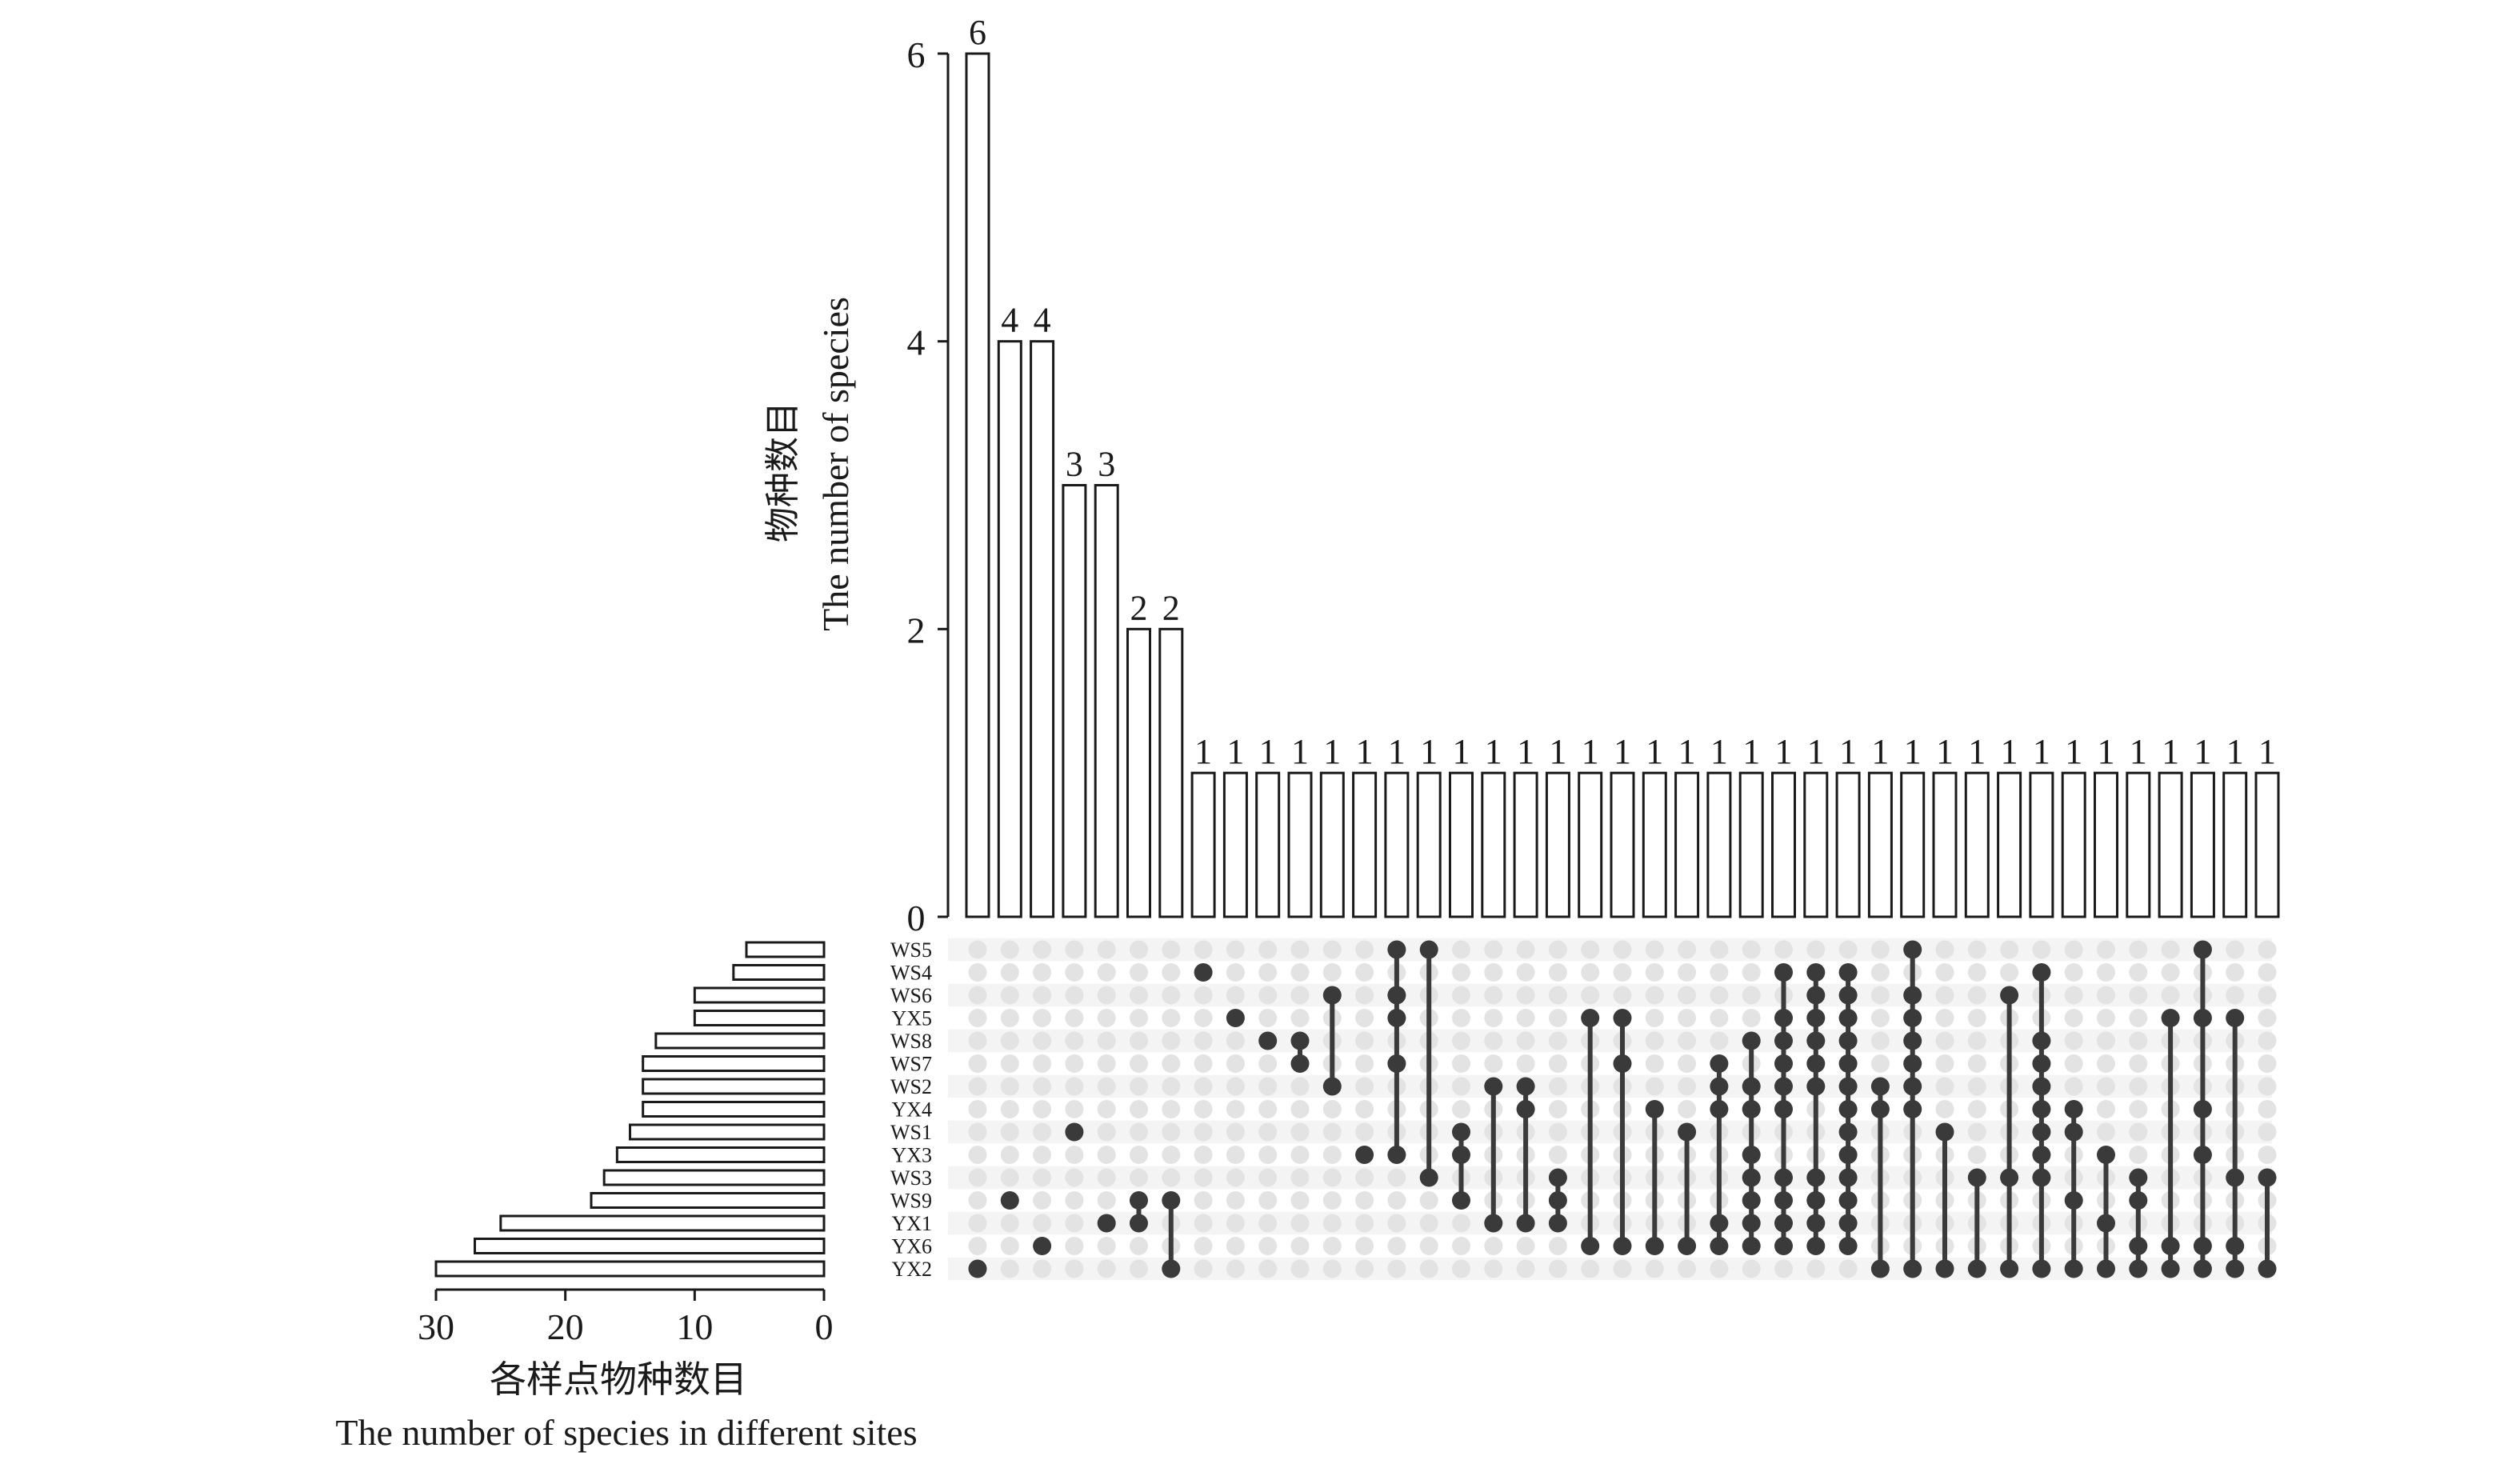 This screenshot has width=2520, height=1468. What do you see at coordinates (759, 995) in the screenshot?
I see `set-size-bar` at bounding box center [759, 995].